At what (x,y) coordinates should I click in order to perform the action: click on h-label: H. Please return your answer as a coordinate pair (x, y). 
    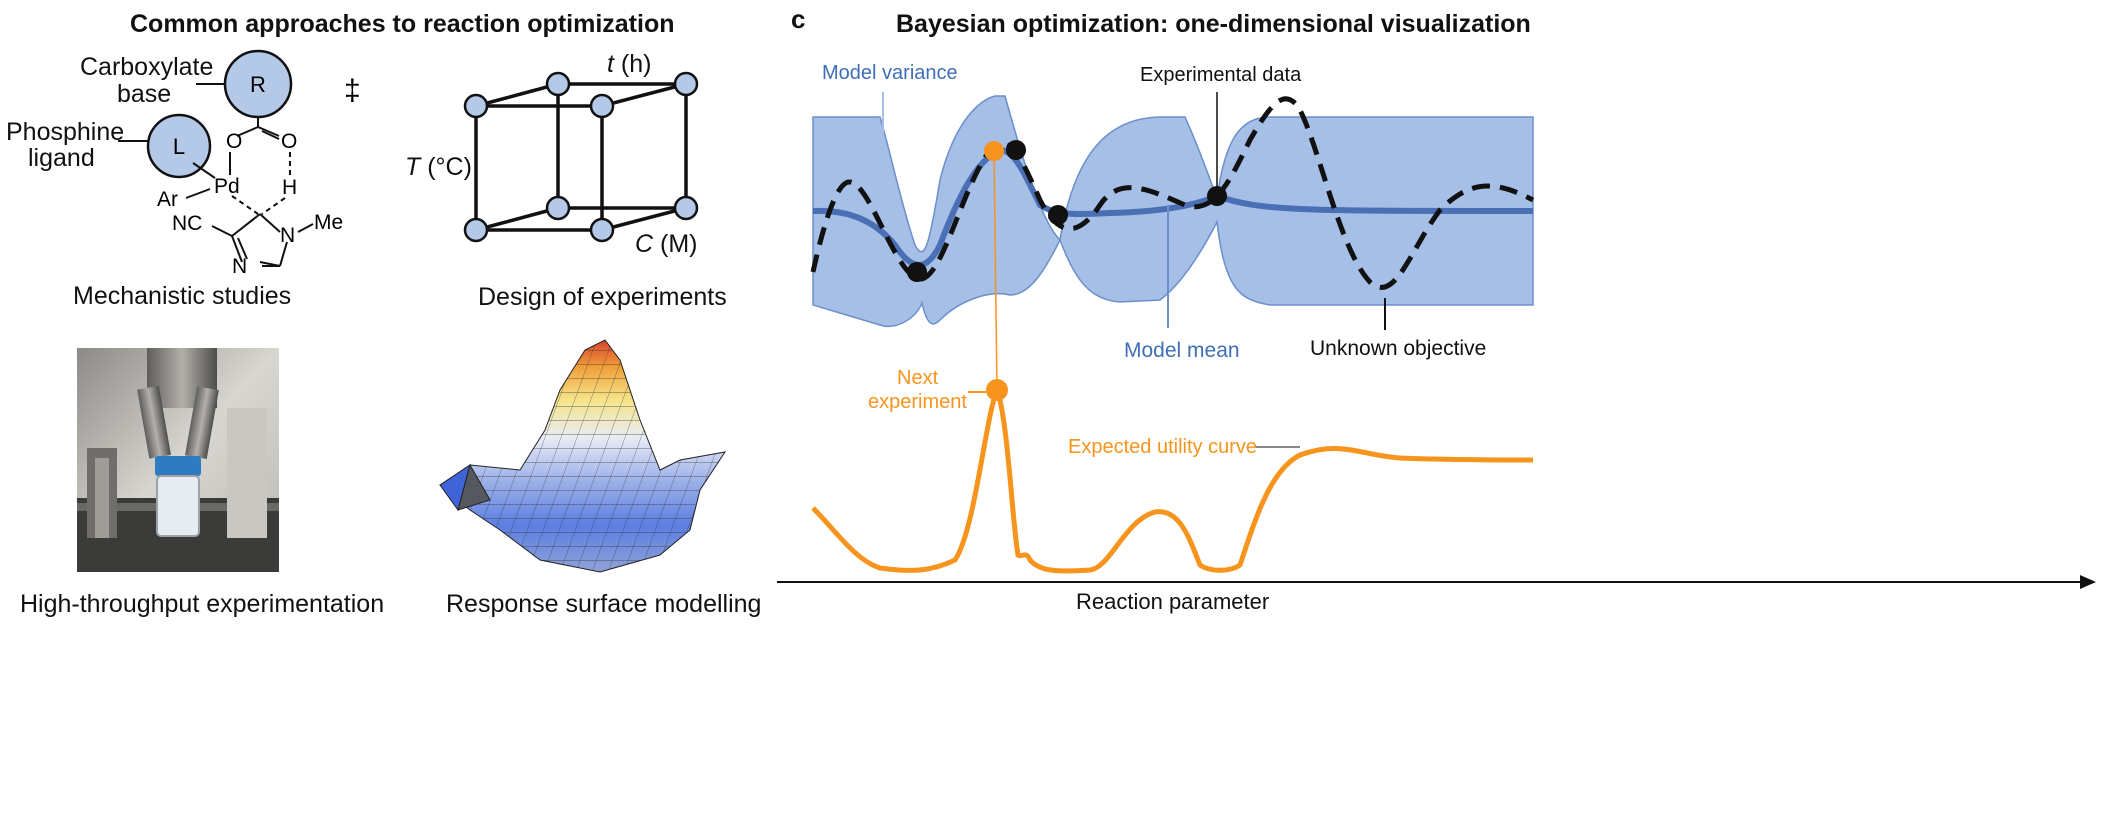
    Looking at the image, I should click on (289, 187).